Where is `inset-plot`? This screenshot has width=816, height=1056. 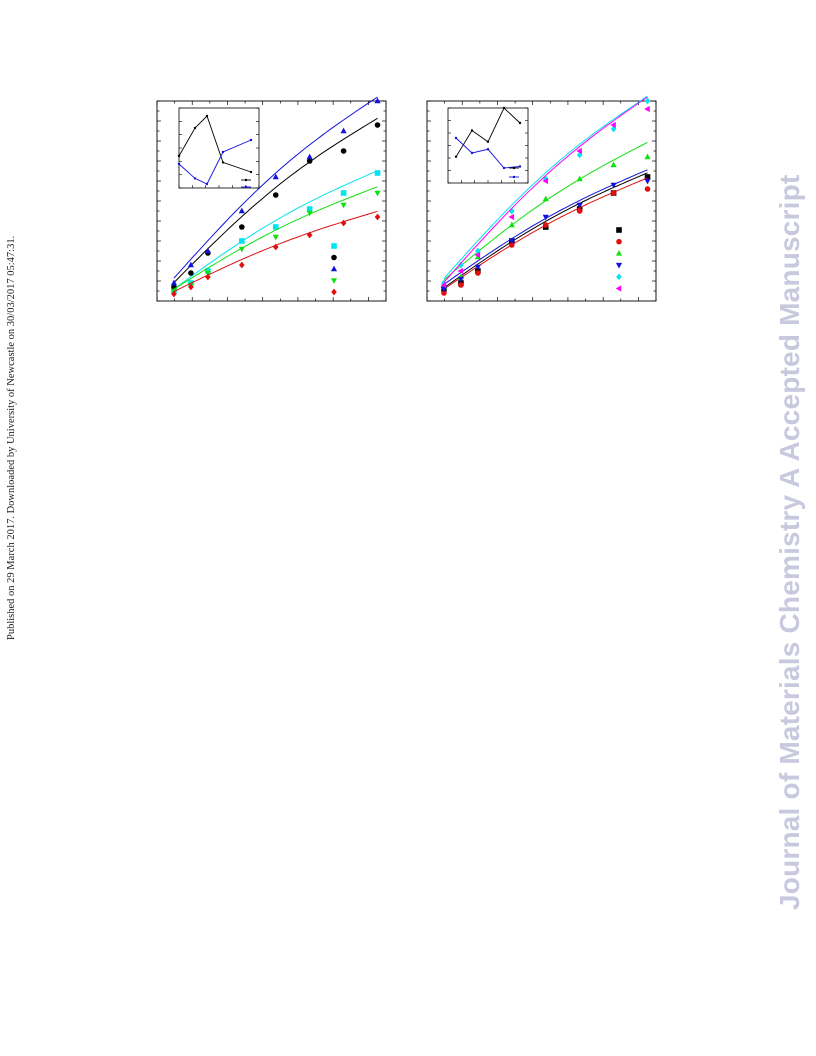
inset-plot is located at coordinates (488, 145).